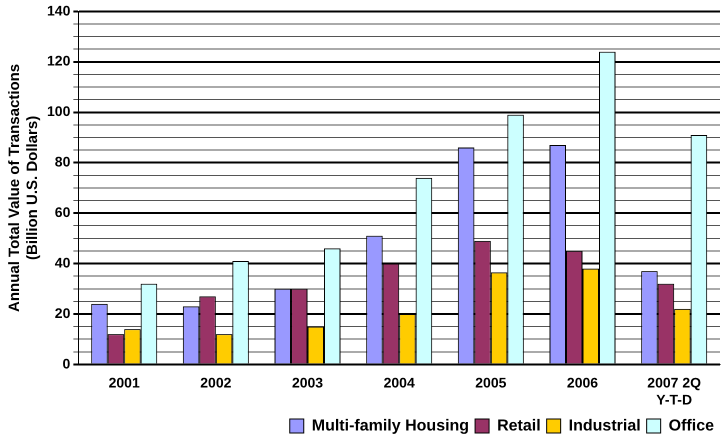  I want to click on y-tick-label: 140, so click(59, 10).